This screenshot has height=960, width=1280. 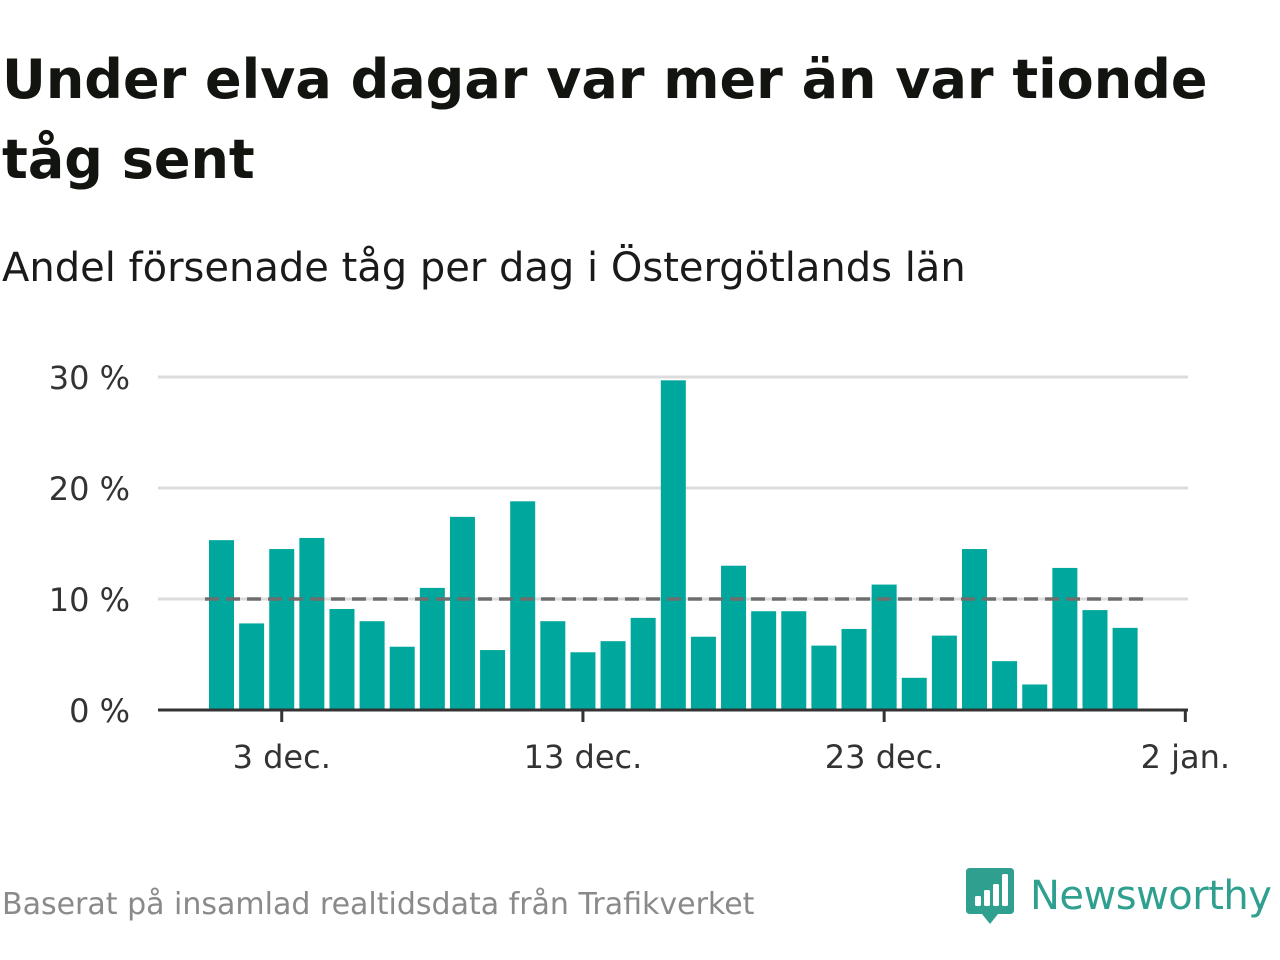 What do you see at coordinates (884, 757) in the screenshot?
I see `x-tick-label: 23 dec.` at bounding box center [884, 757].